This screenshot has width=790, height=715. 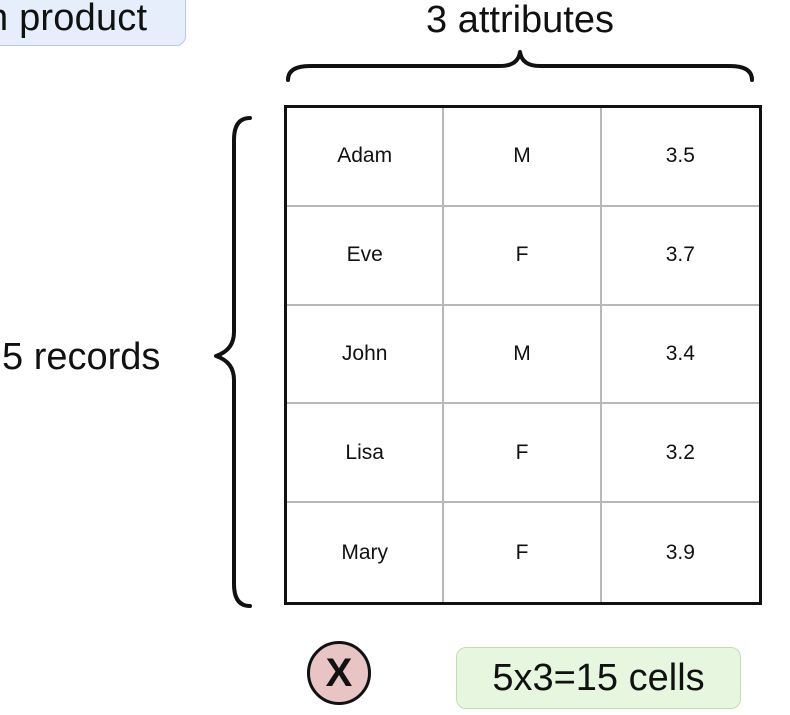 What do you see at coordinates (680, 157) in the screenshot?
I see `cell-score: 3.5` at bounding box center [680, 157].